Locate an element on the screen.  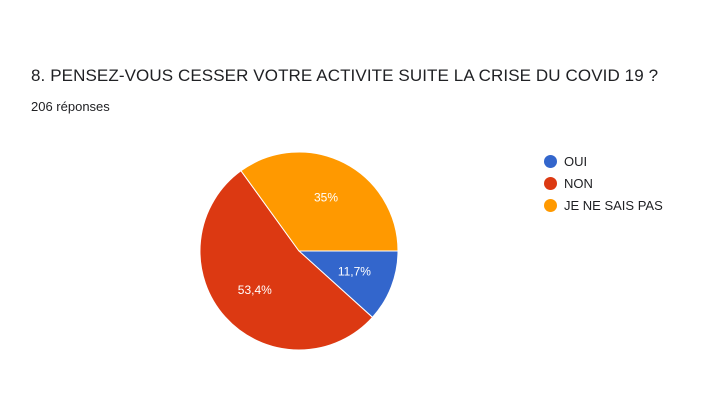
pie-slice-ne-sais-pas is located at coordinates (319, 201).